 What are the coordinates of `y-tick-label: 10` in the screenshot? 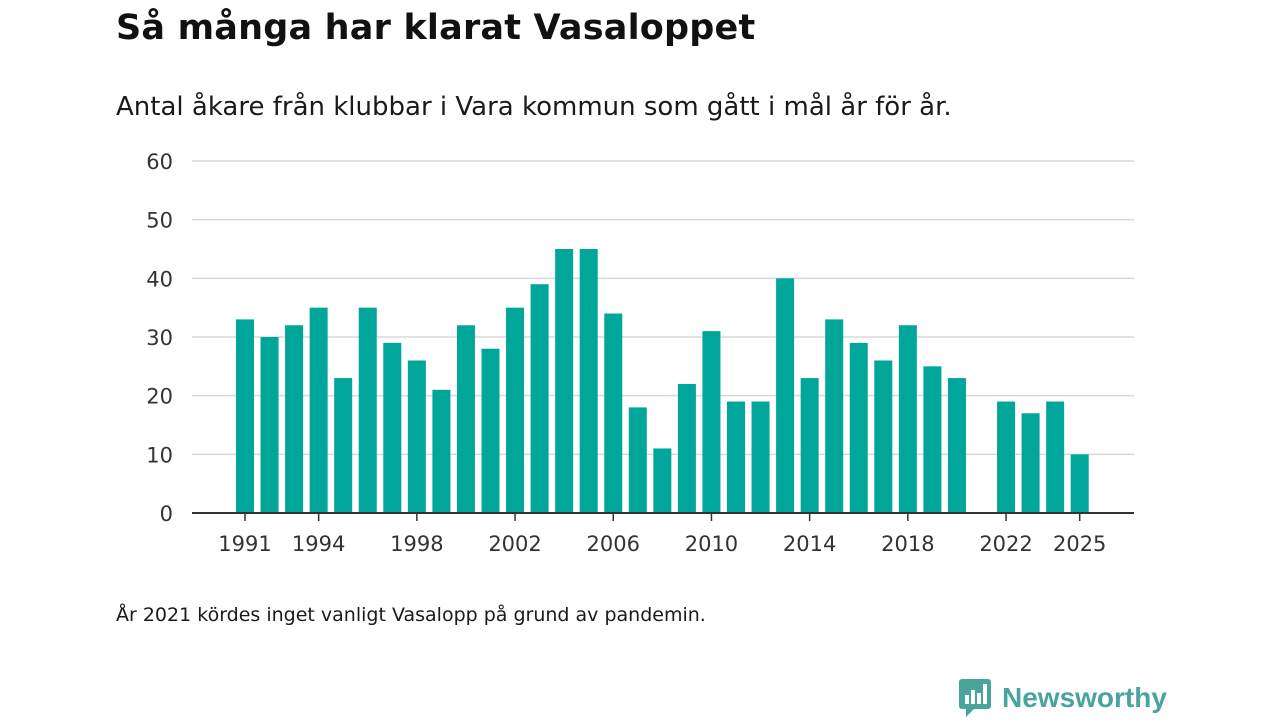 It's located at (159, 455).